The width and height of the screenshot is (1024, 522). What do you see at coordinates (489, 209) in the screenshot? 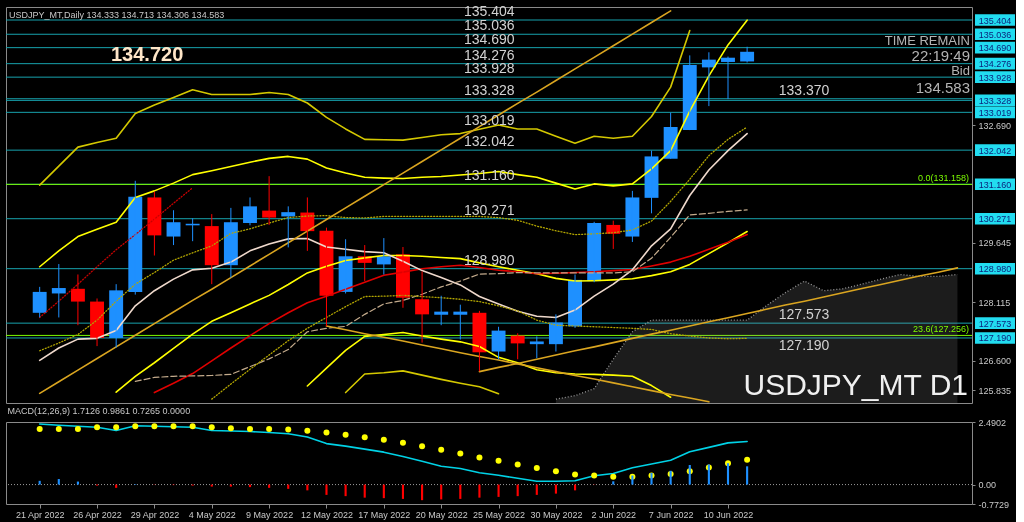
I see `ref-line-label: 130.271` at bounding box center [489, 209].